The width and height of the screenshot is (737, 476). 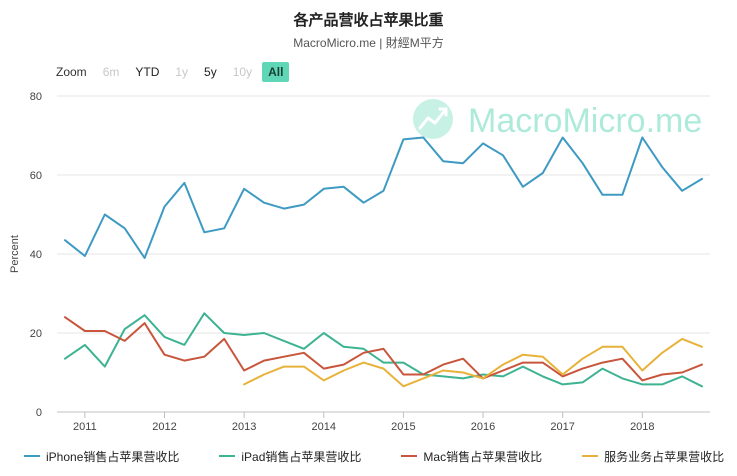 I want to click on zoom-1y-button: 1y, so click(x=182, y=72).